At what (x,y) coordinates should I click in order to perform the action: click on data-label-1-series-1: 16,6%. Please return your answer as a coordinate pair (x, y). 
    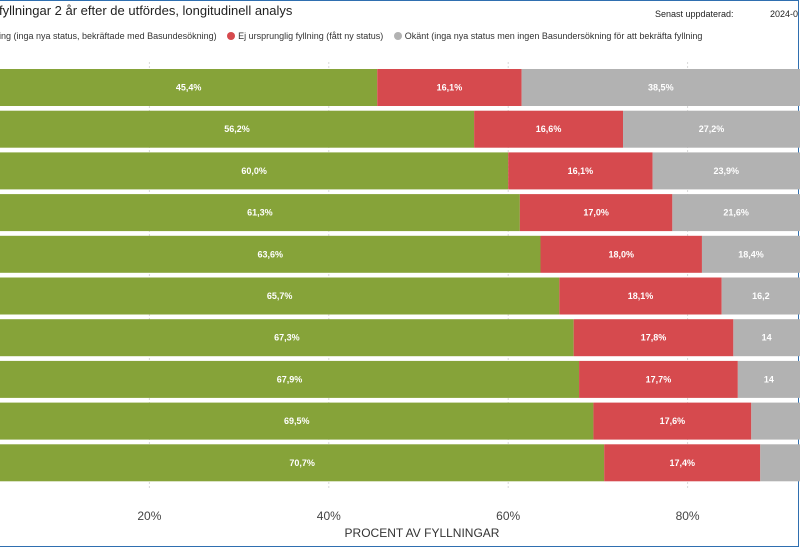
    Looking at the image, I should click on (549, 129).